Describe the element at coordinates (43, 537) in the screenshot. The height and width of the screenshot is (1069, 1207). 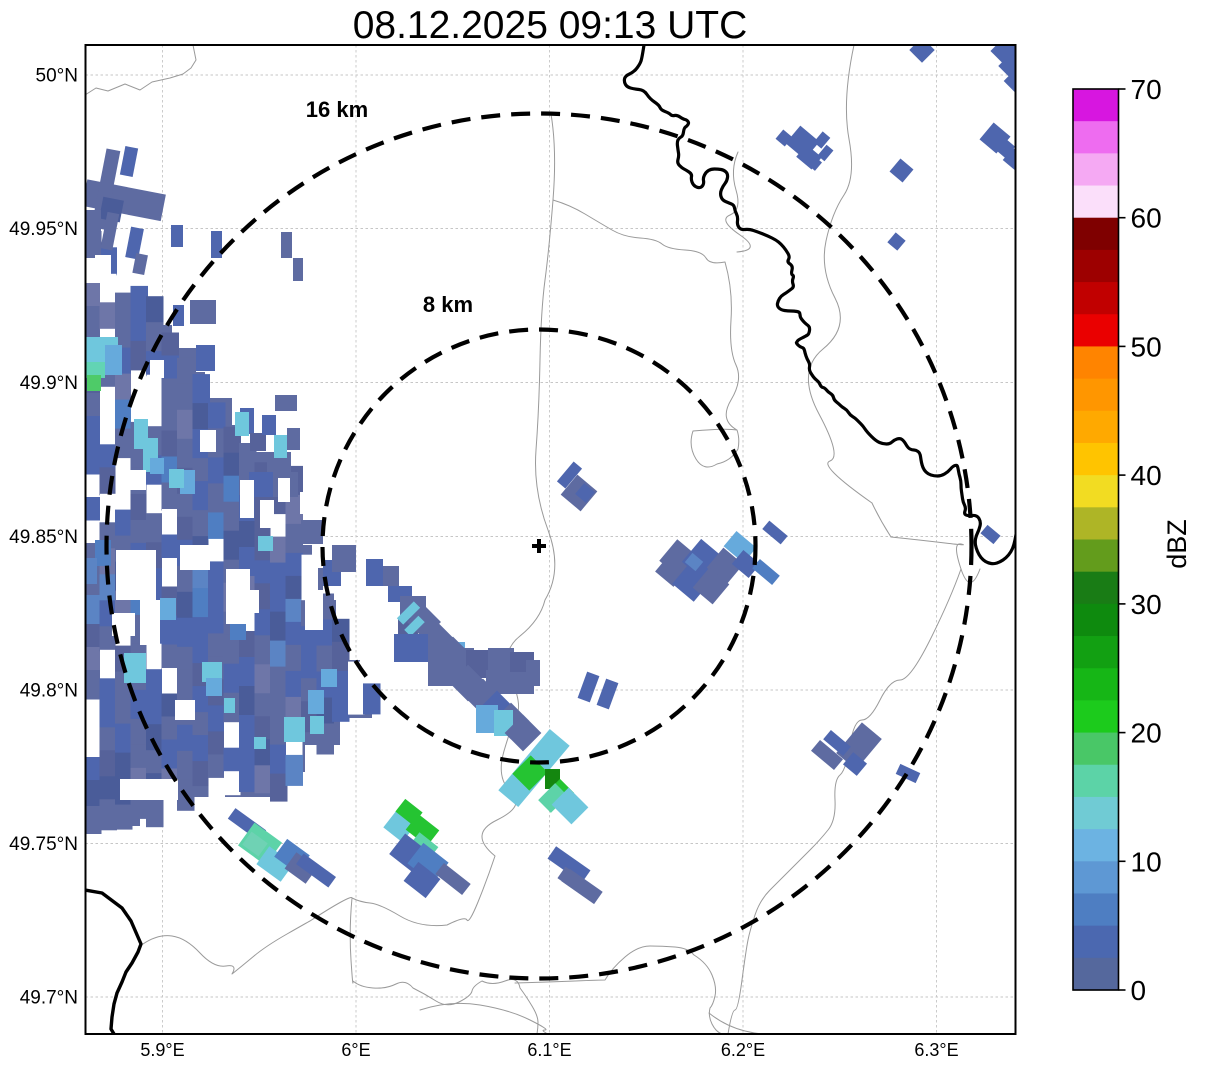
I see `svg-text: 49.85°N` at that location.